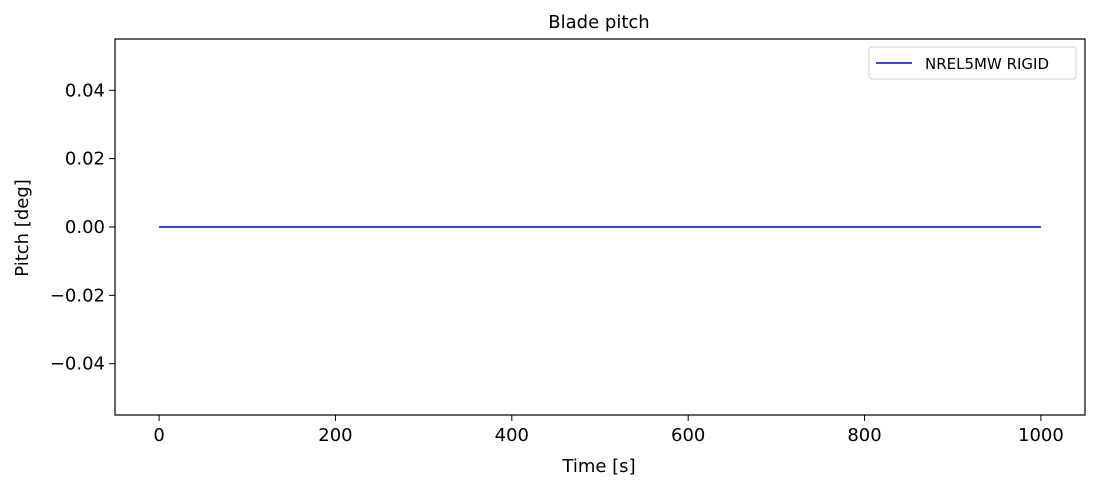 The width and height of the screenshot is (1096, 488). Describe the element at coordinates (85, 159) in the screenshot. I see `y-tick-label: 0.02` at that location.